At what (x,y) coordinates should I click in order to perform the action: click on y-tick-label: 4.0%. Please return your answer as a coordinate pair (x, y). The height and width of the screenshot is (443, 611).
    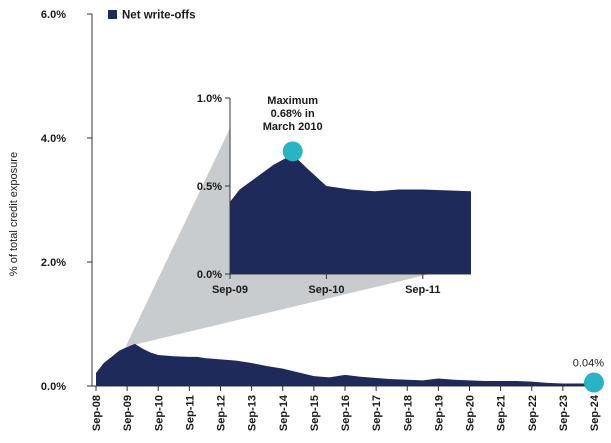
    Looking at the image, I should click on (53, 139).